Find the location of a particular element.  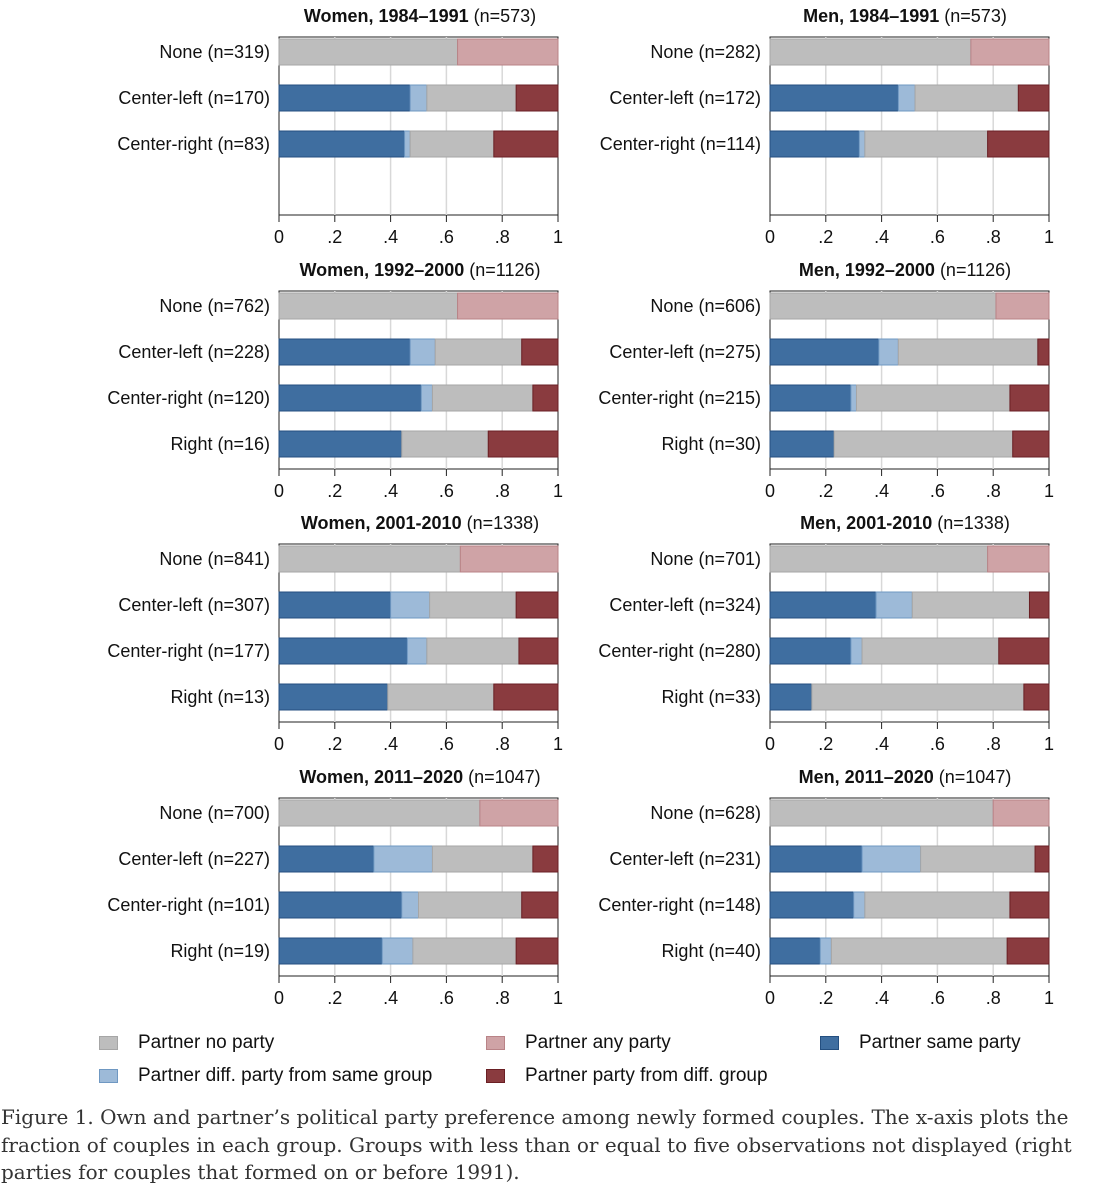

legend-swatch-diff-party-same-group is located at coordinates (108, 1076).